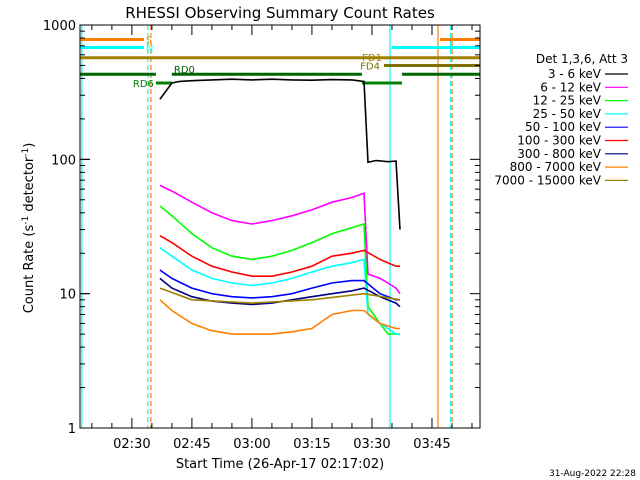 This screenshot has width=640, height=480. What do you see at coordinates (563, 127) in the screenshot?
I see `legend-label-4: 50 - 100 keV` at bounding box center [563, 127].